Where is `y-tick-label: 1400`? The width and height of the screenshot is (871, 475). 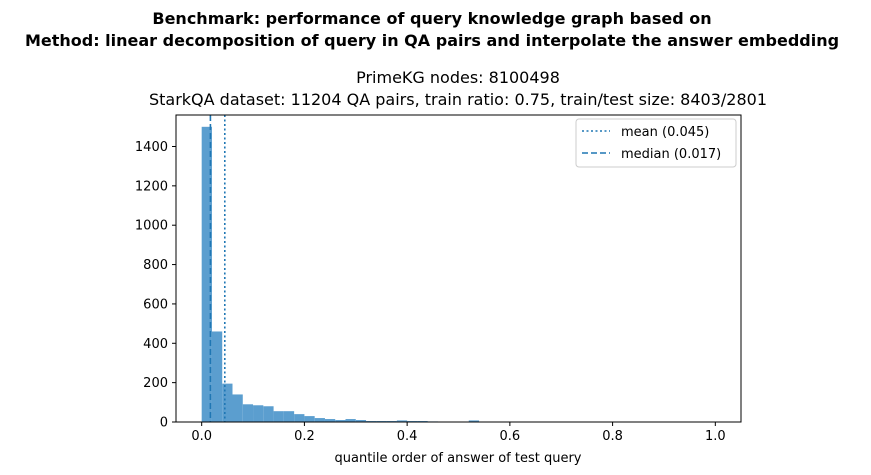 y-tick-label: 1400 is located at coordinates (151, 147).